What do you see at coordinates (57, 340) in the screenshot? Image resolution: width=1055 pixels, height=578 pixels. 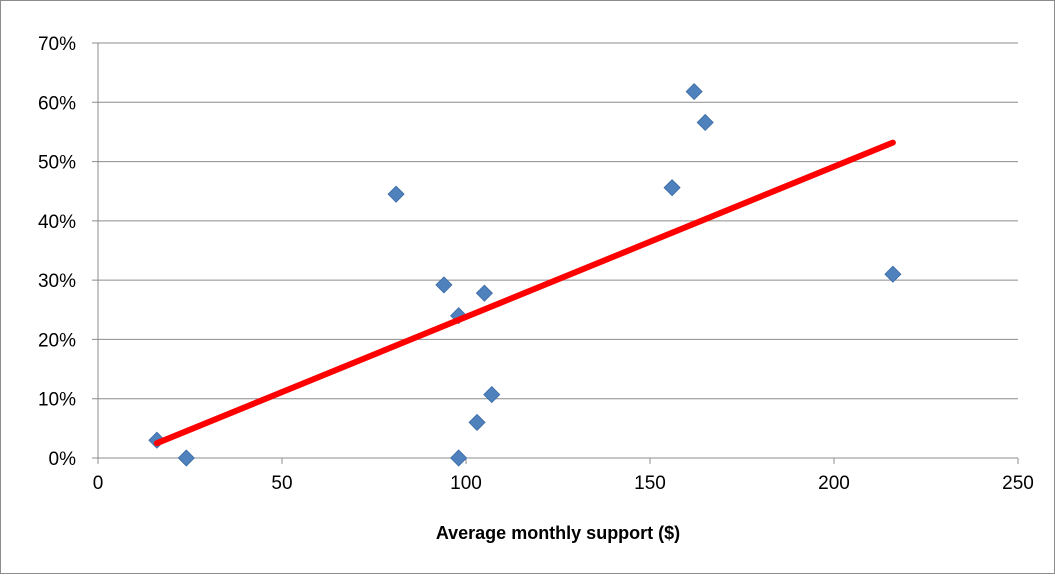 I see `y-tick-label: 20%` at bounding box center [57, 340].